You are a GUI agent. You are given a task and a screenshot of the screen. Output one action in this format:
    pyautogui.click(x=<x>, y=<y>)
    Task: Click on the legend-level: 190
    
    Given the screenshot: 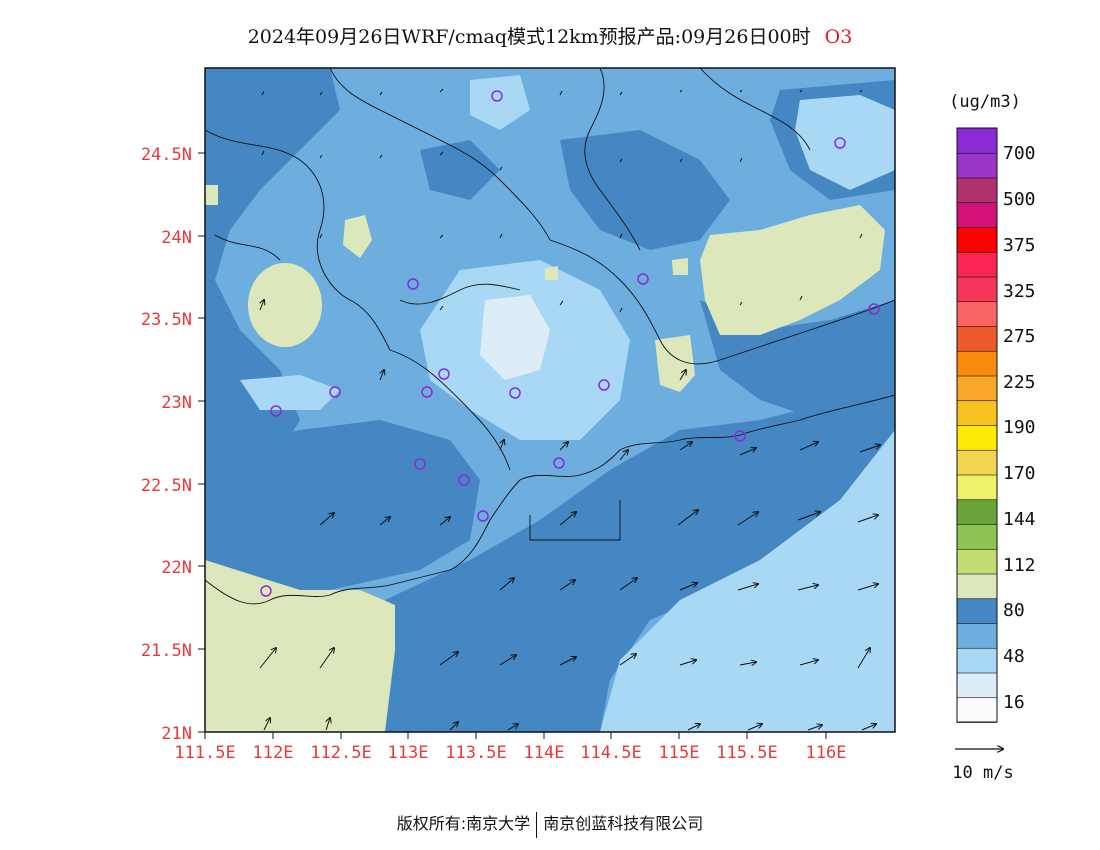 What is the action you would take?
    pyautogui.click(x=1019, y=427)
    